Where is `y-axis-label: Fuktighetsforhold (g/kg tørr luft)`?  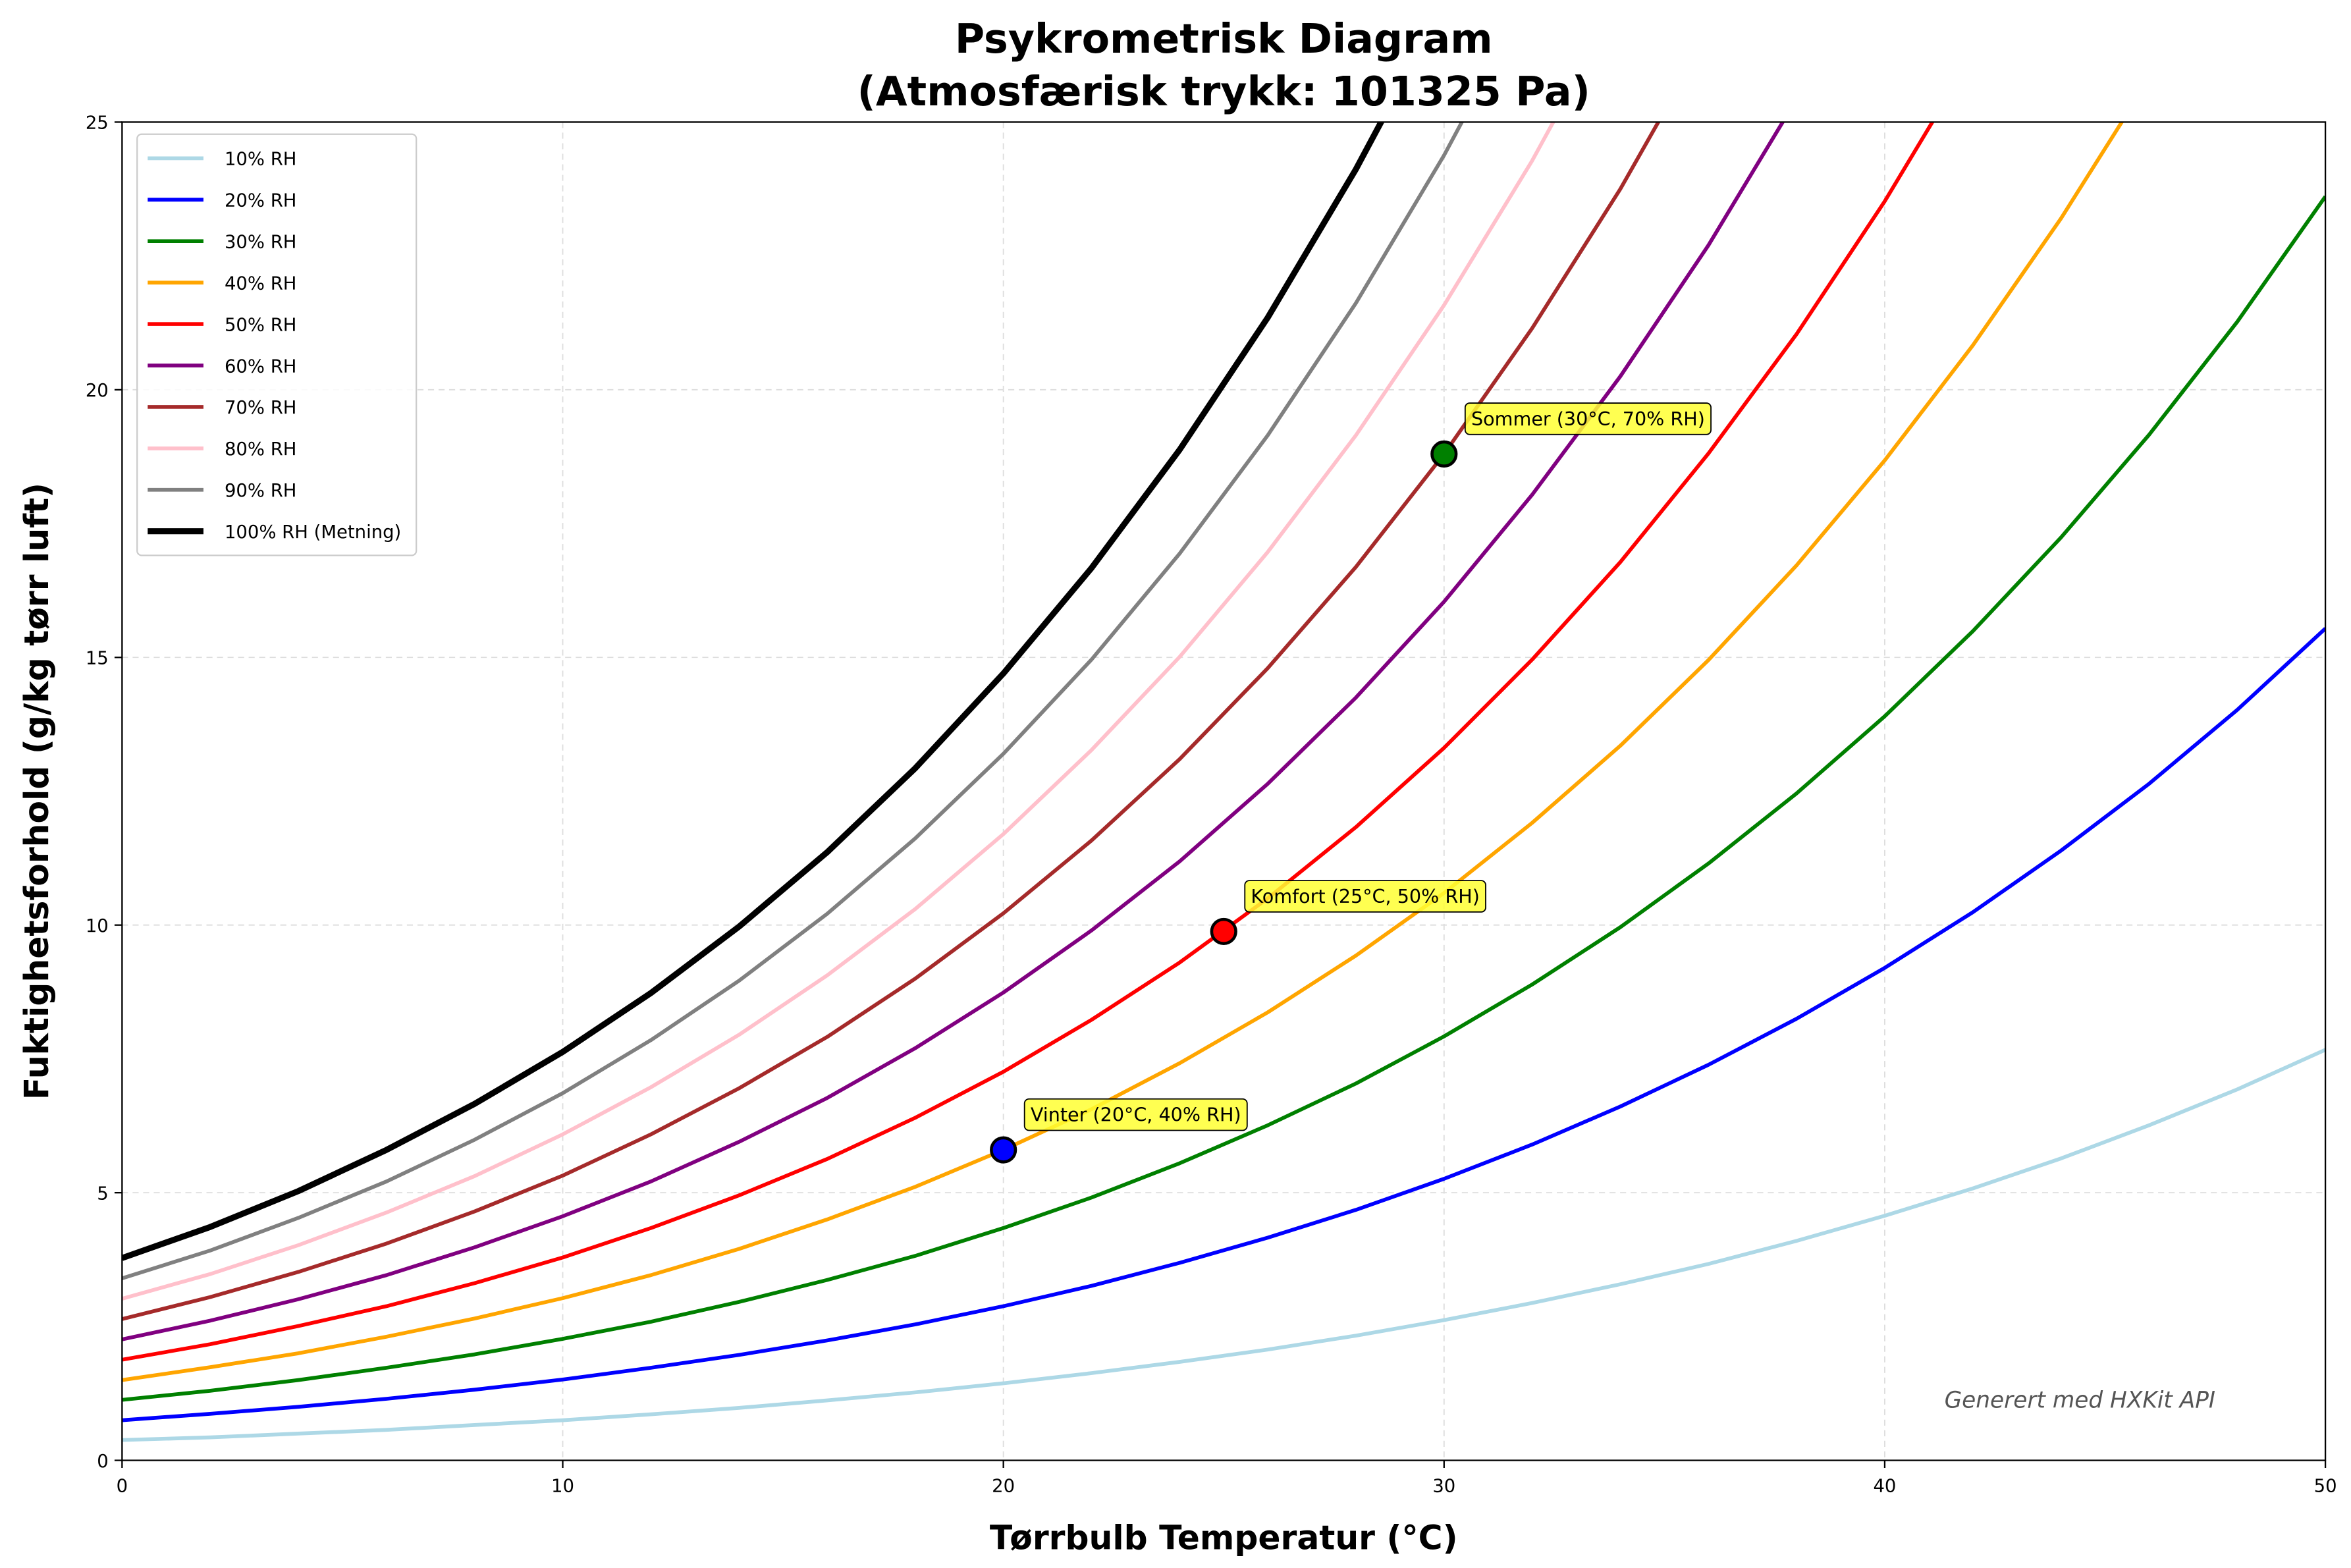 y-axis-label: Fuktighetsforhold (g/kg tørr luft) is located at coordinates (36, 792).